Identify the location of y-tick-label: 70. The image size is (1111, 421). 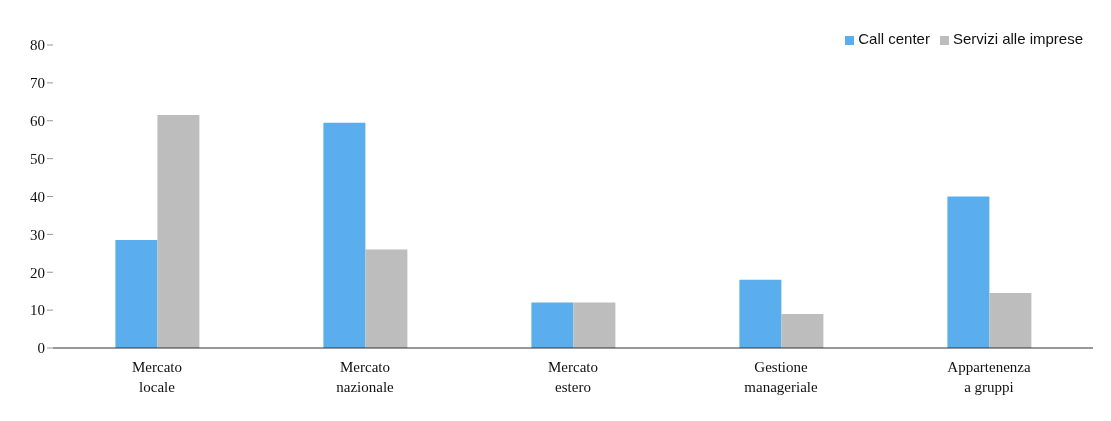
(37, 83).